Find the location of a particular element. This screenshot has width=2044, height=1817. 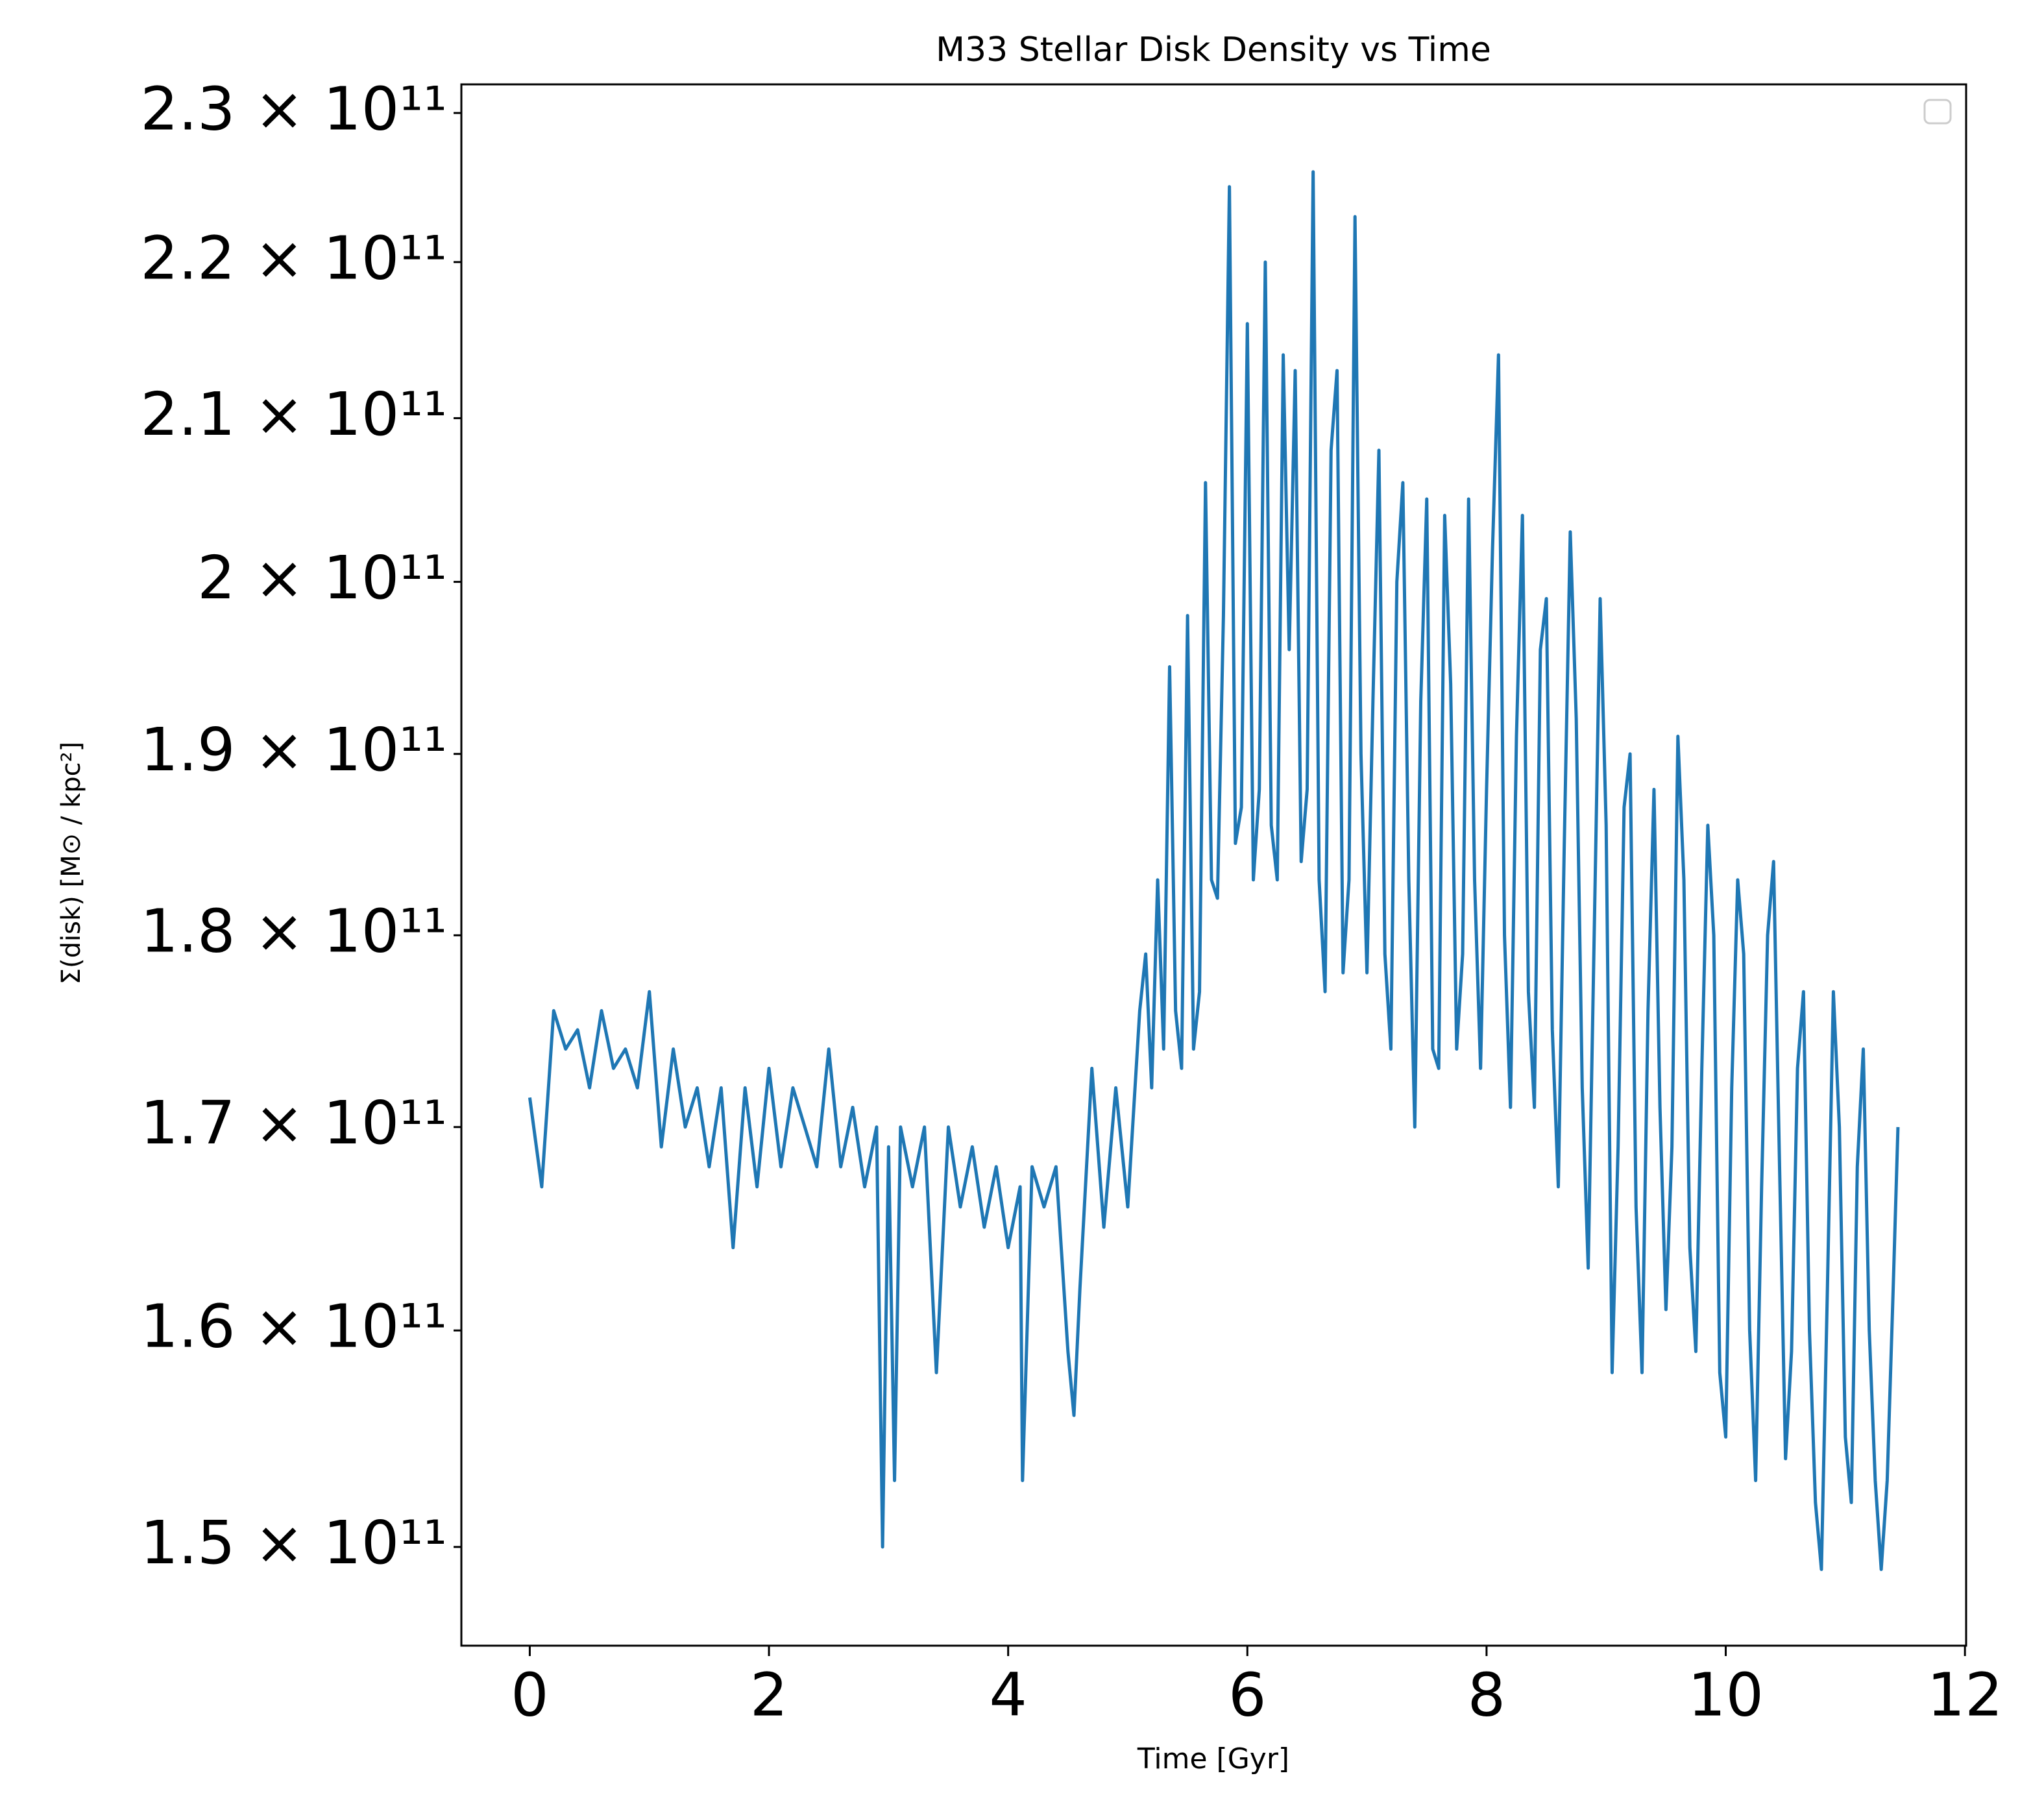

x-tick-label: 8 is located at coordinates (1487, 1694).